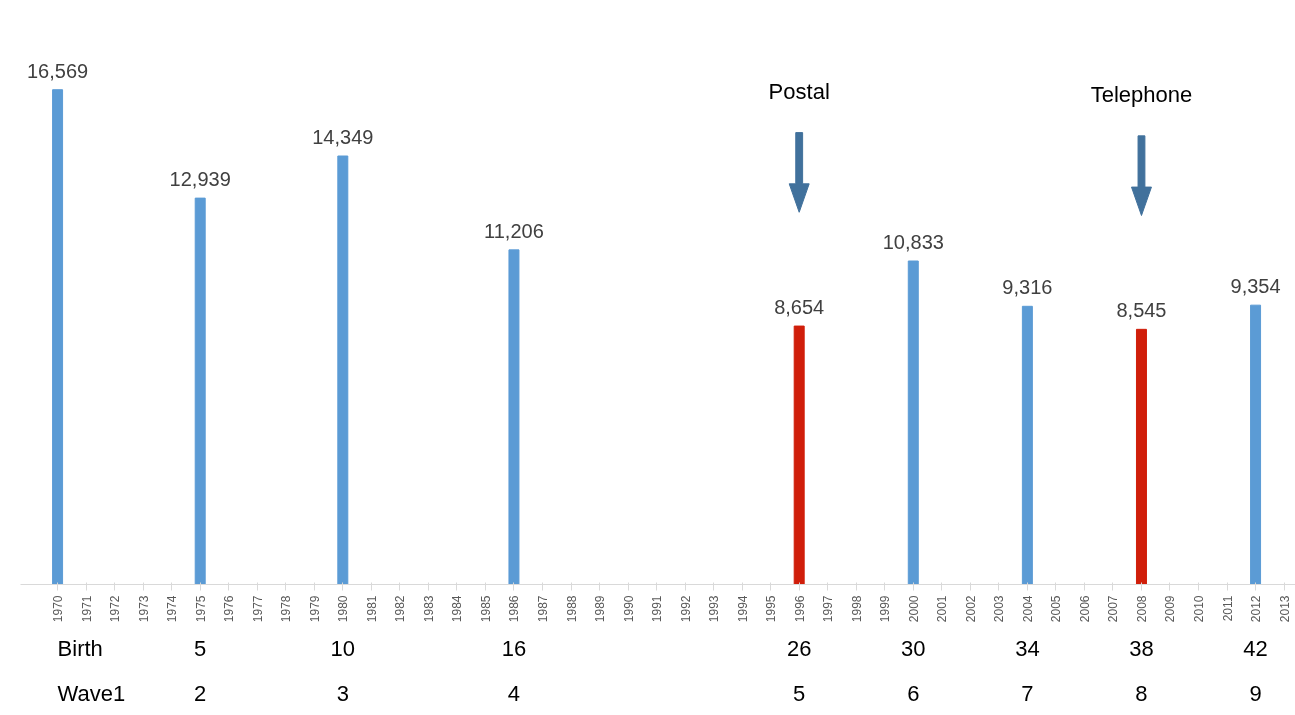 The image size is (1295, 715). I want to click on x-tick-label: 1994, so click(742, 609).